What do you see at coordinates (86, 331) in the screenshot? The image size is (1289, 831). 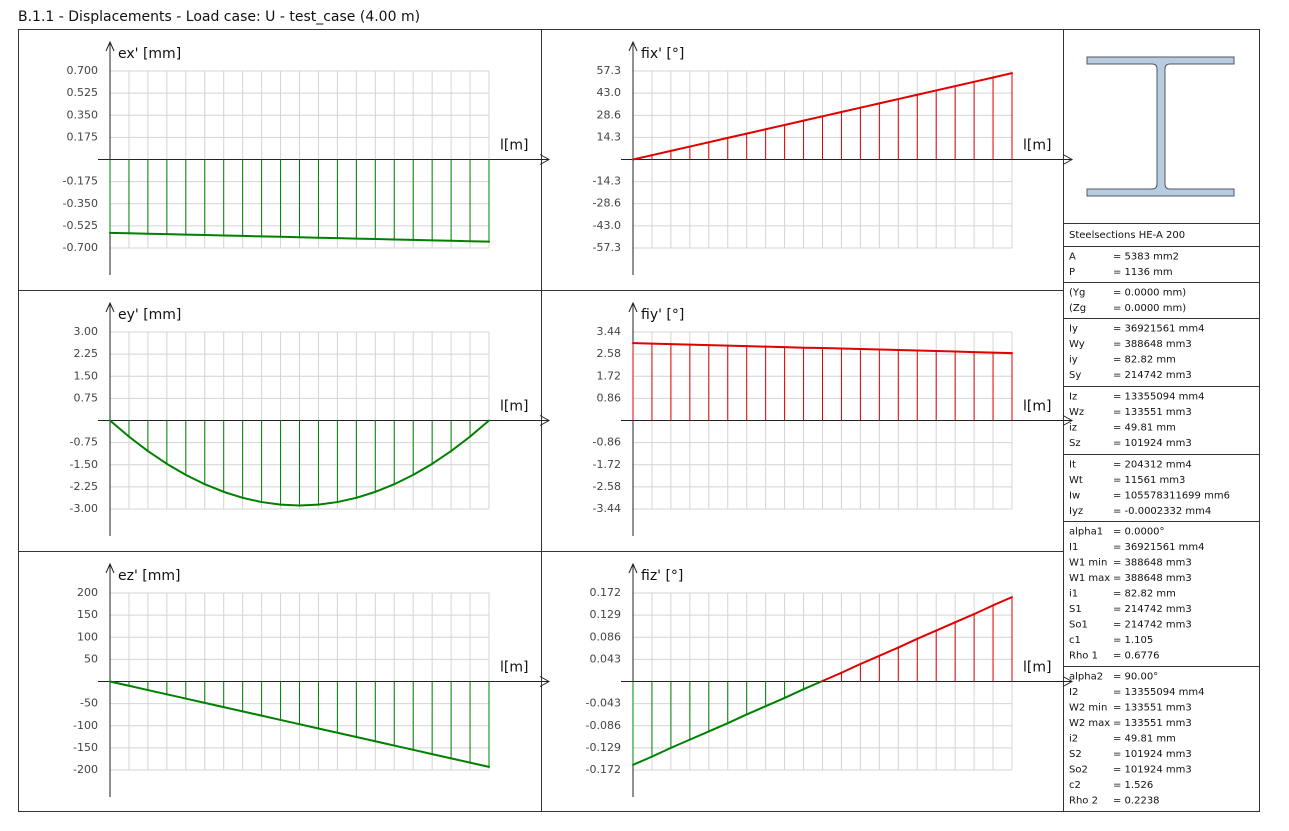 I see `y-tick-label: 3.00` at bounding box center [86, 331].